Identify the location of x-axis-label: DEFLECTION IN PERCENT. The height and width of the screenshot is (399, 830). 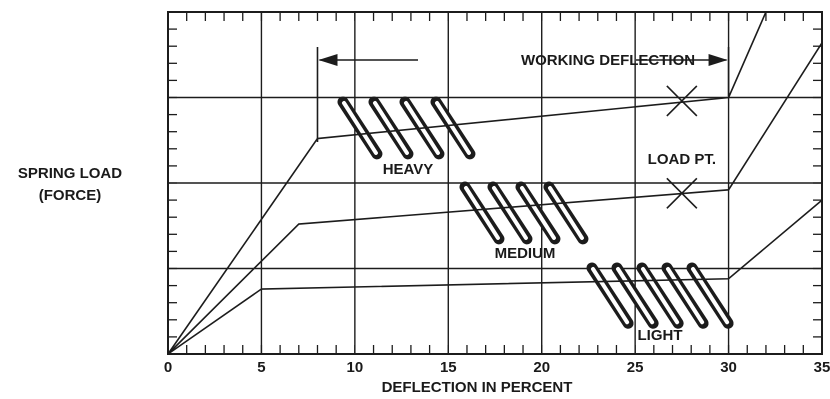
(477, 387).